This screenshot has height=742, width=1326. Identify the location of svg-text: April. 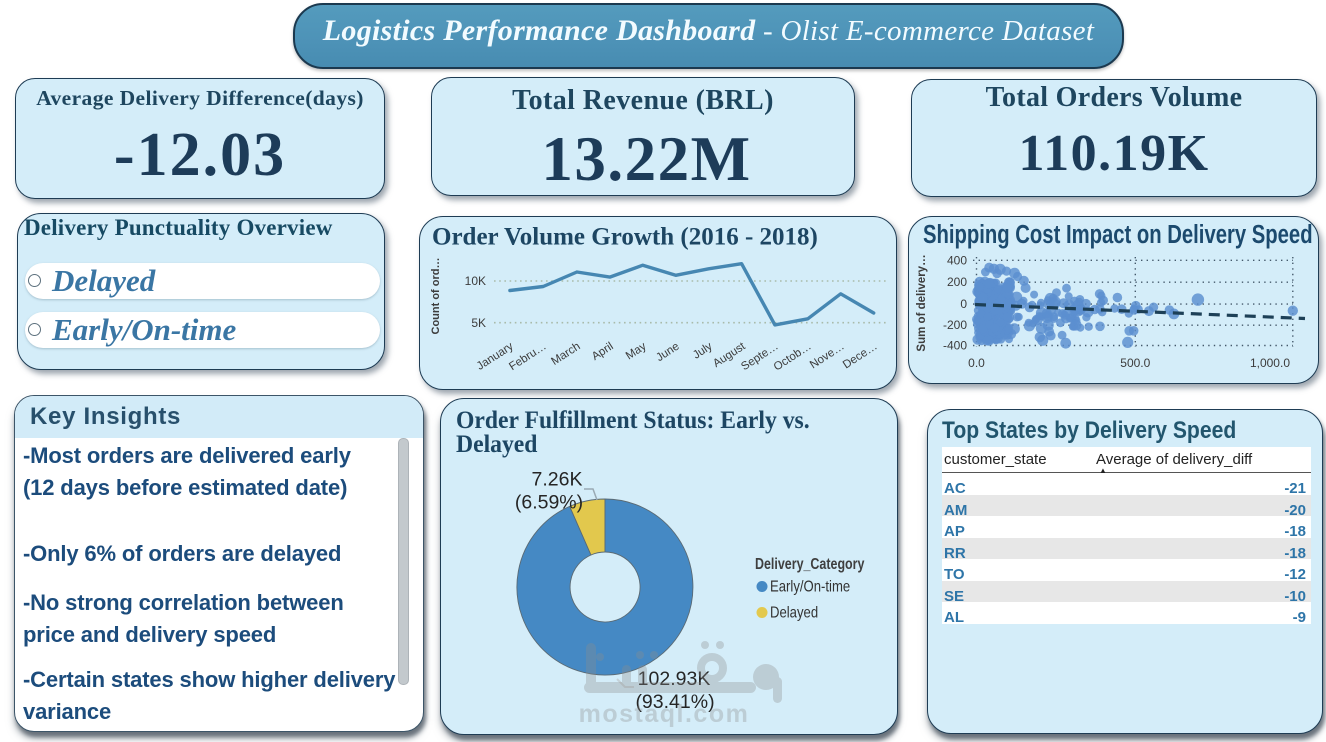
(603, 351).